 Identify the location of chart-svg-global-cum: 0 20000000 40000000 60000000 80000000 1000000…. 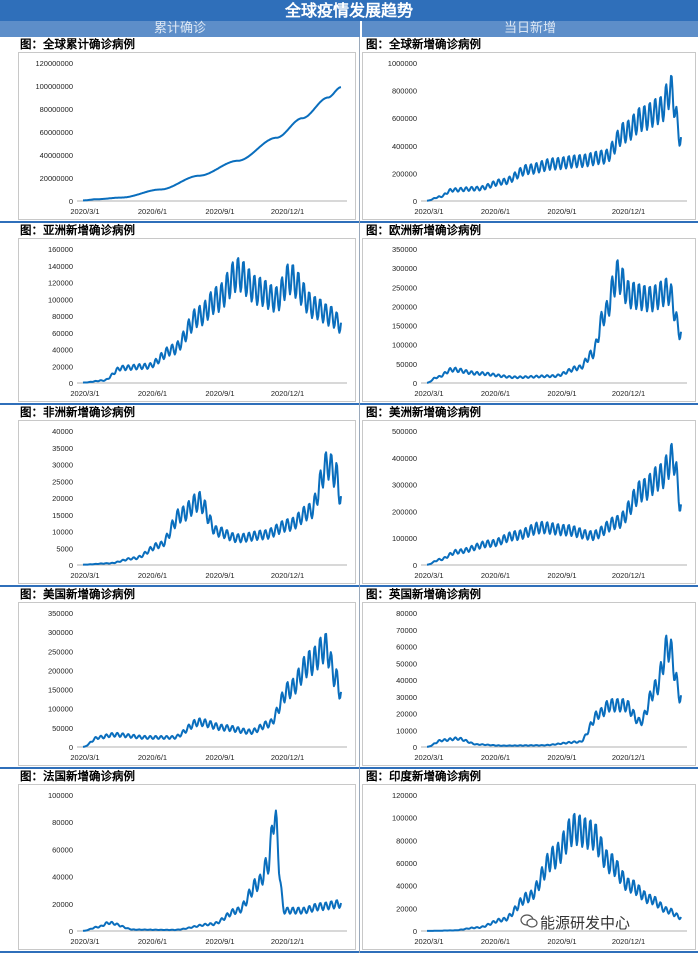
(191, 137).